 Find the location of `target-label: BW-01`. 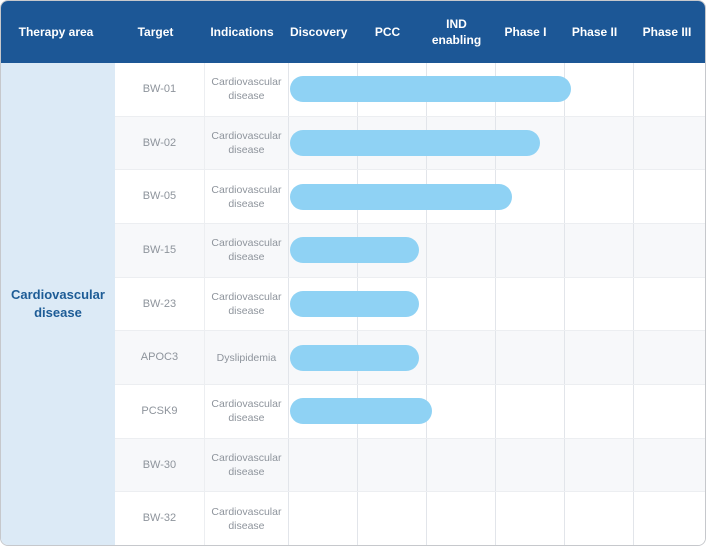

target-label: BW-01 is located at coordinates (159, 88).